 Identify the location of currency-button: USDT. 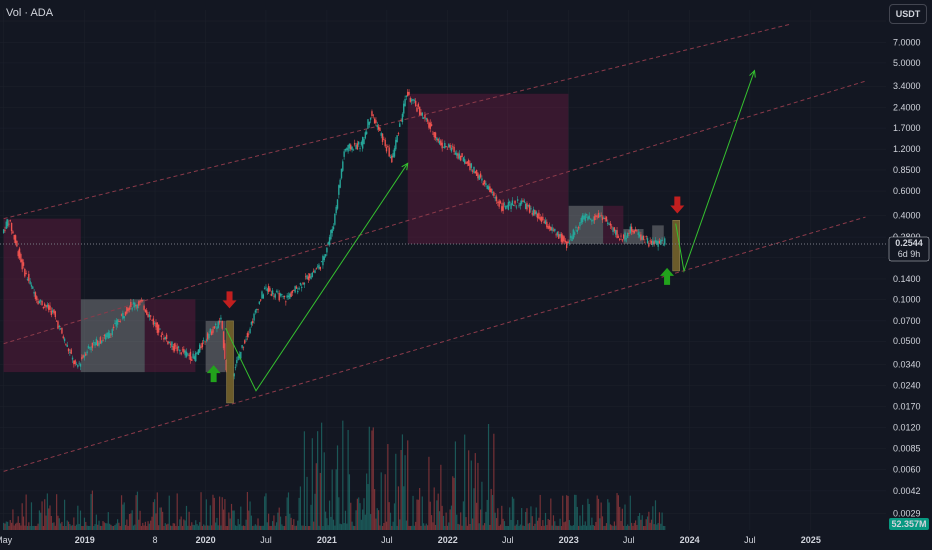
(908, 14).